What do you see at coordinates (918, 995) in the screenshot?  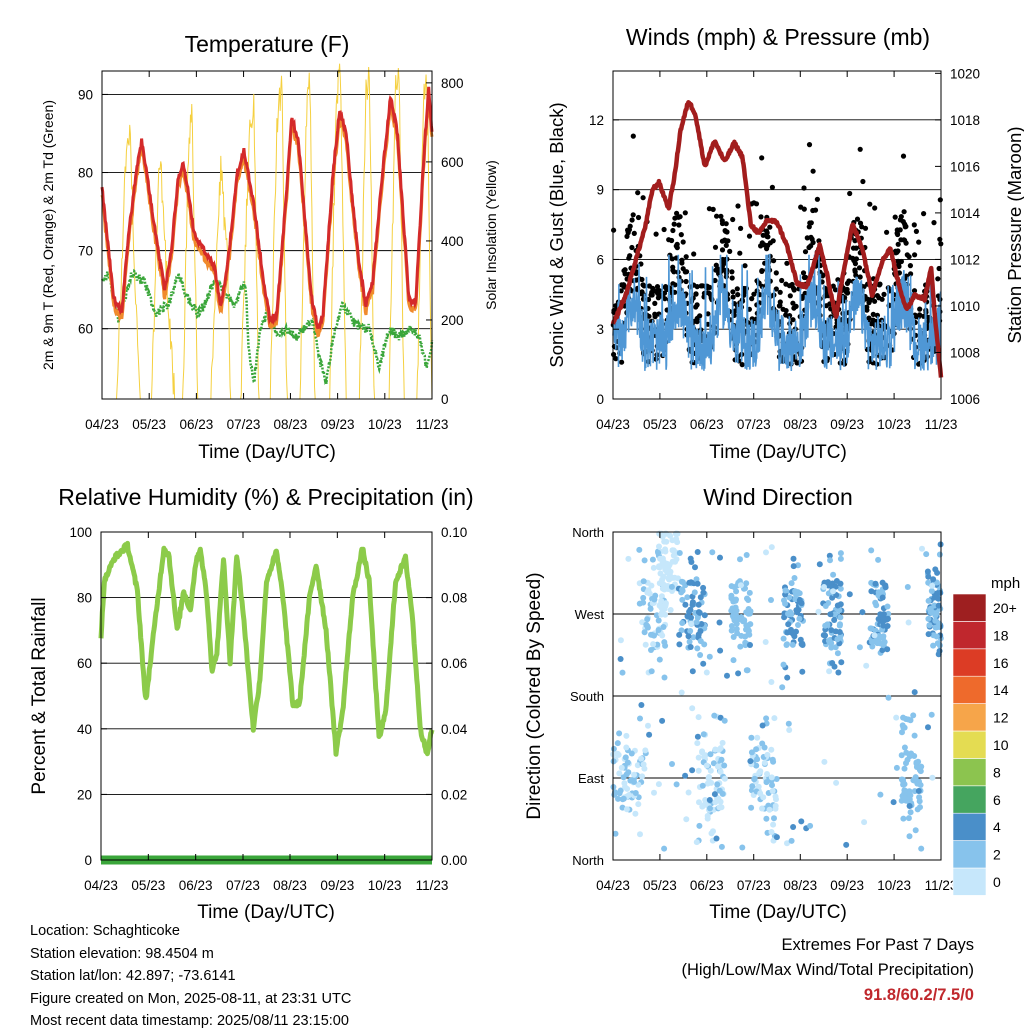 I see `extremes-values: 91.8/60.2/7.5/0` at bounding box center [918, 995].